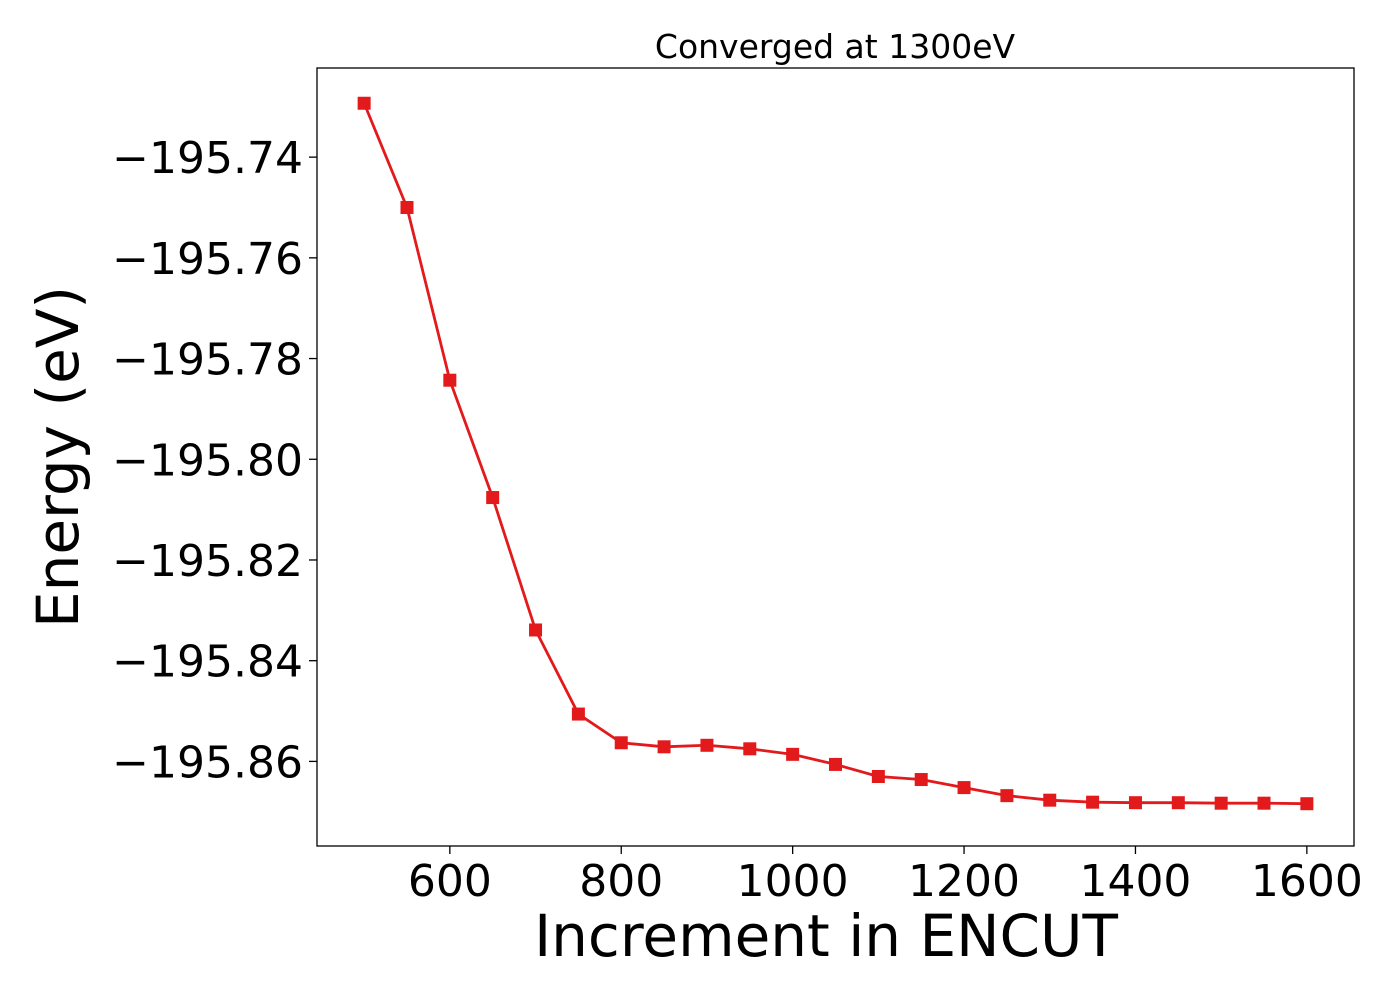 The image size is (1400, 1000). Describe the element at coordinates (1135, 881) in the screenshot. I see `x-tick-label: 1400` at that location.